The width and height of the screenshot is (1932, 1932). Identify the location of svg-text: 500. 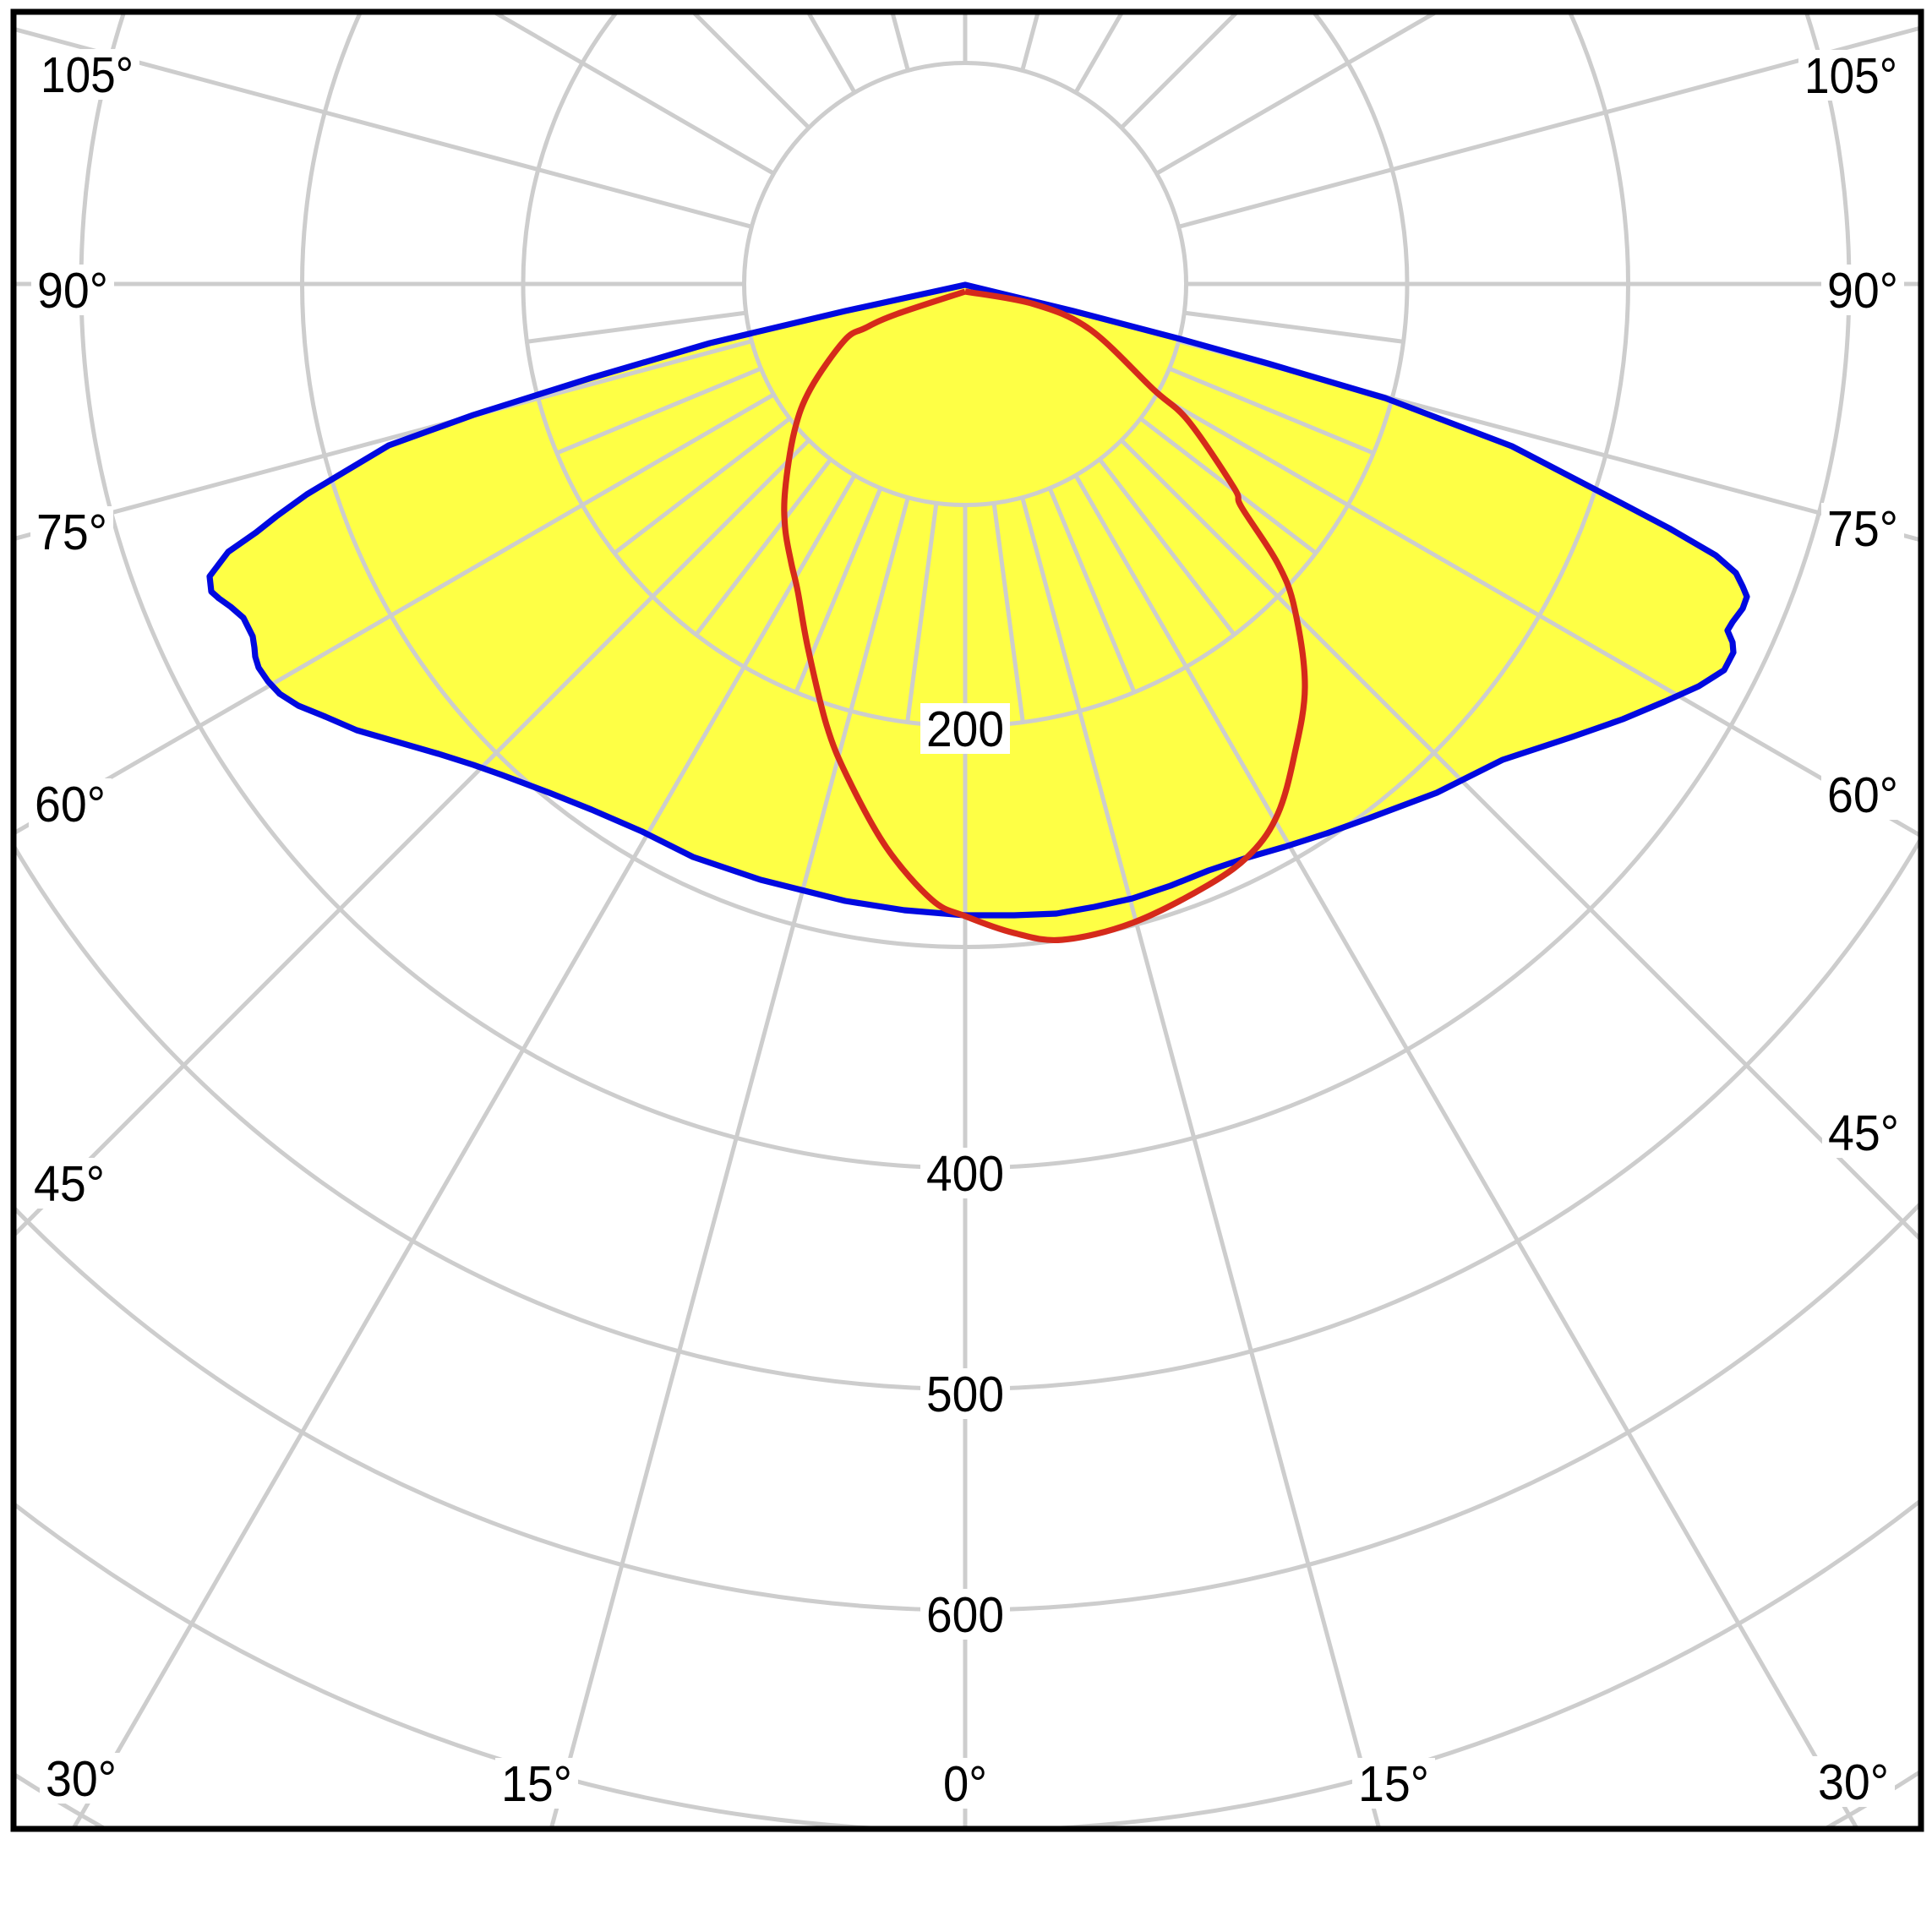
(965, 1394).